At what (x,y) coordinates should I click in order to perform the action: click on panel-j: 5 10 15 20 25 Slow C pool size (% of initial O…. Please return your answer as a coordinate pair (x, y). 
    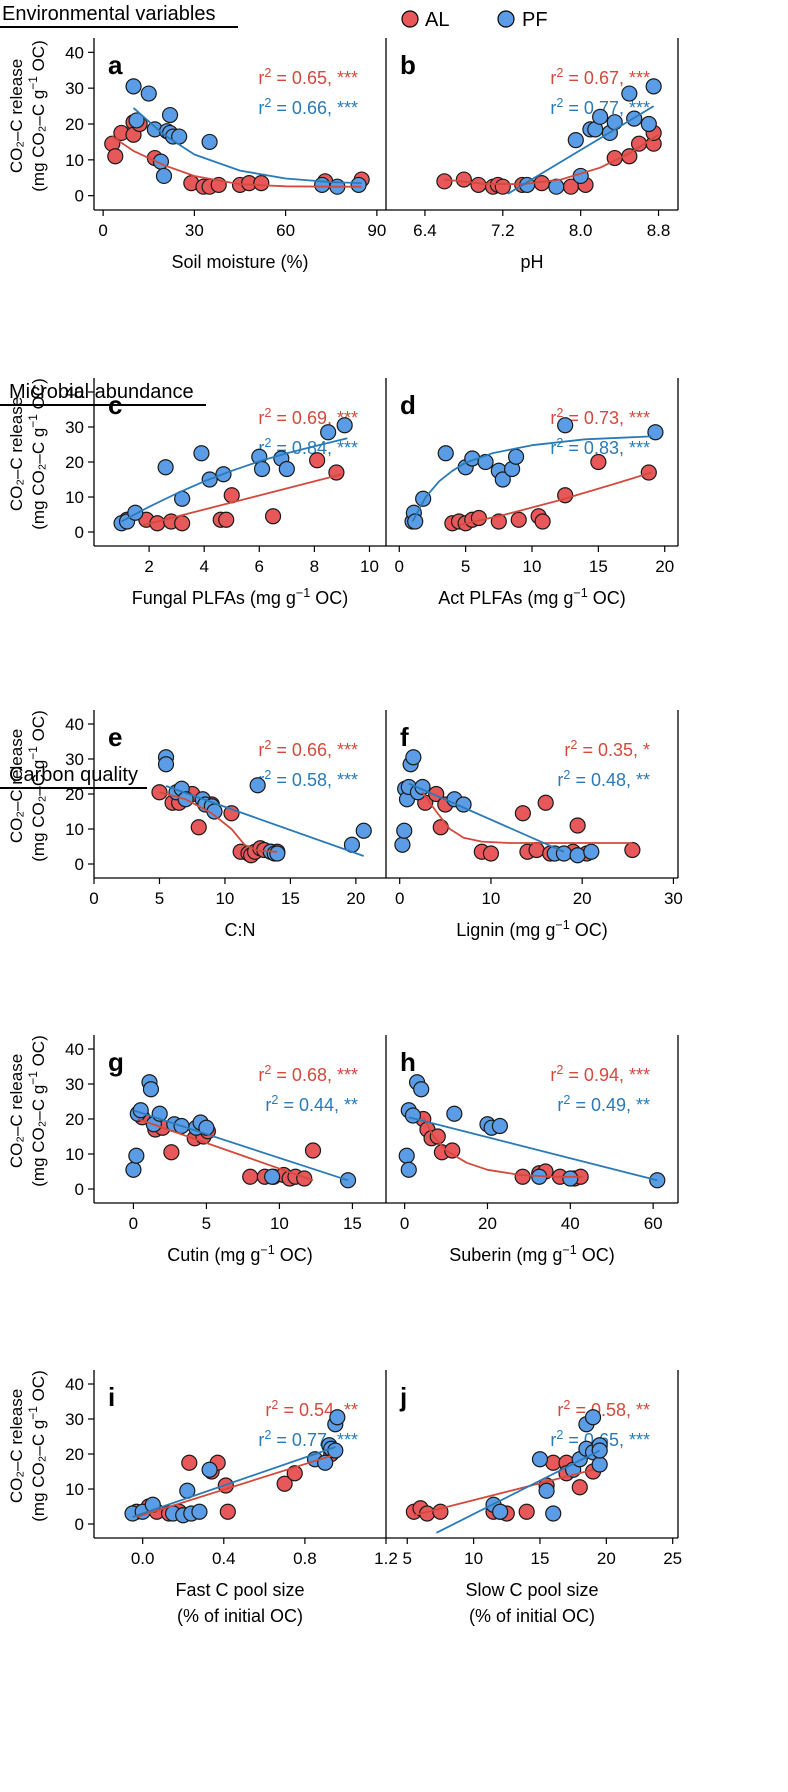
    Looking at the image, I should click on (534, 1498).